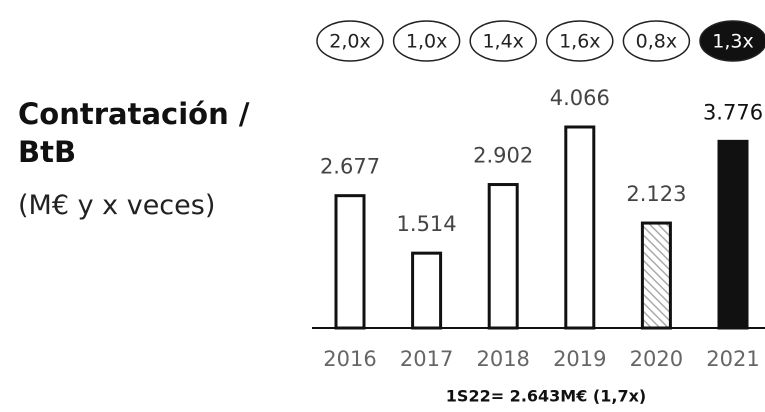 This screenshot has height=412, width=765. What do you see at coordinates (134, 133) in the screenshot?
I see `chart-title: Contratación / BtB` at bounding box center [134, 133].